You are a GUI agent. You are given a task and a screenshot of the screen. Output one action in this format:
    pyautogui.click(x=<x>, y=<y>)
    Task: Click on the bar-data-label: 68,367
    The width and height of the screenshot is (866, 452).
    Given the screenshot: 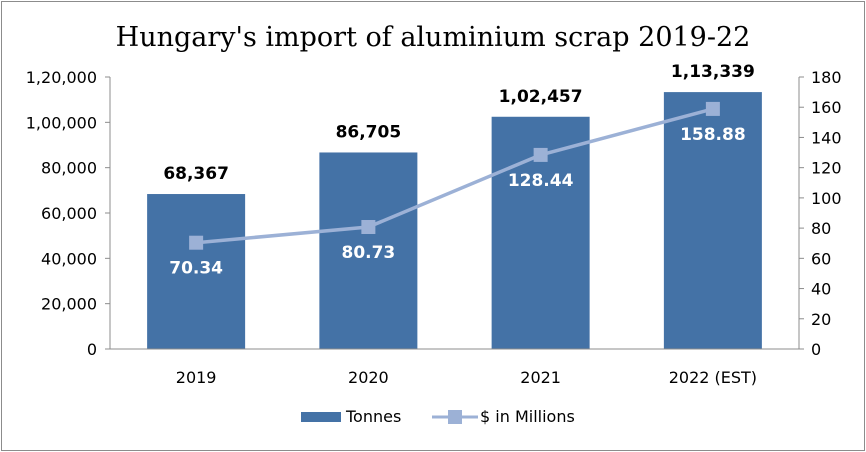 What is the action you would take?
    pyautogui.click(x=196, y=174)
    